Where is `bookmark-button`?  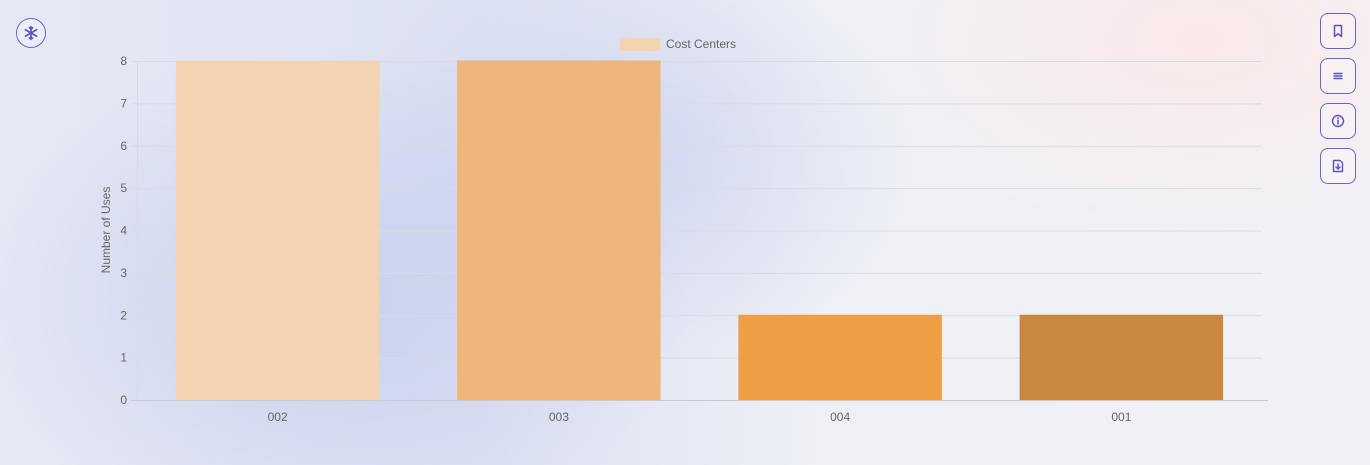
bookmark-button is located at coordinates (1338, 31).